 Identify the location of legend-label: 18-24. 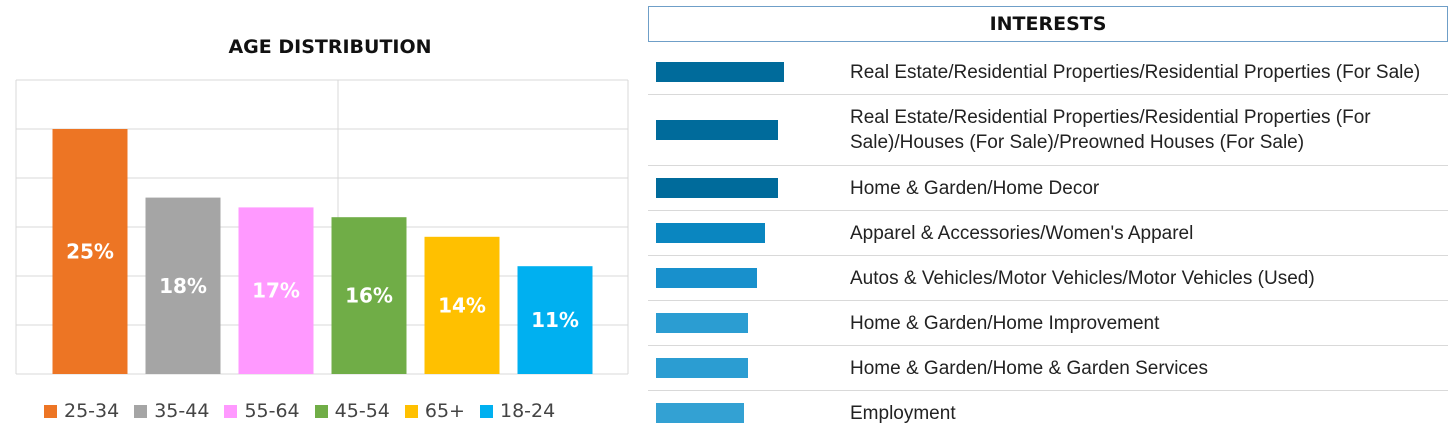
(527, 411).